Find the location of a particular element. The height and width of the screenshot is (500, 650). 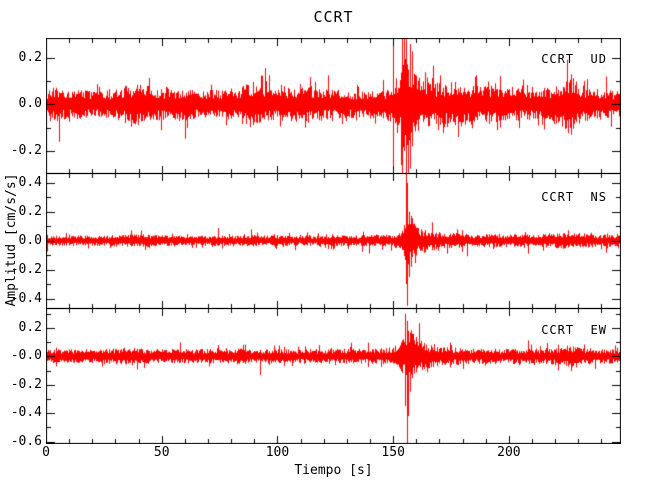

trace-label-ew: CCRT EW is located at coordinates (574, 330).